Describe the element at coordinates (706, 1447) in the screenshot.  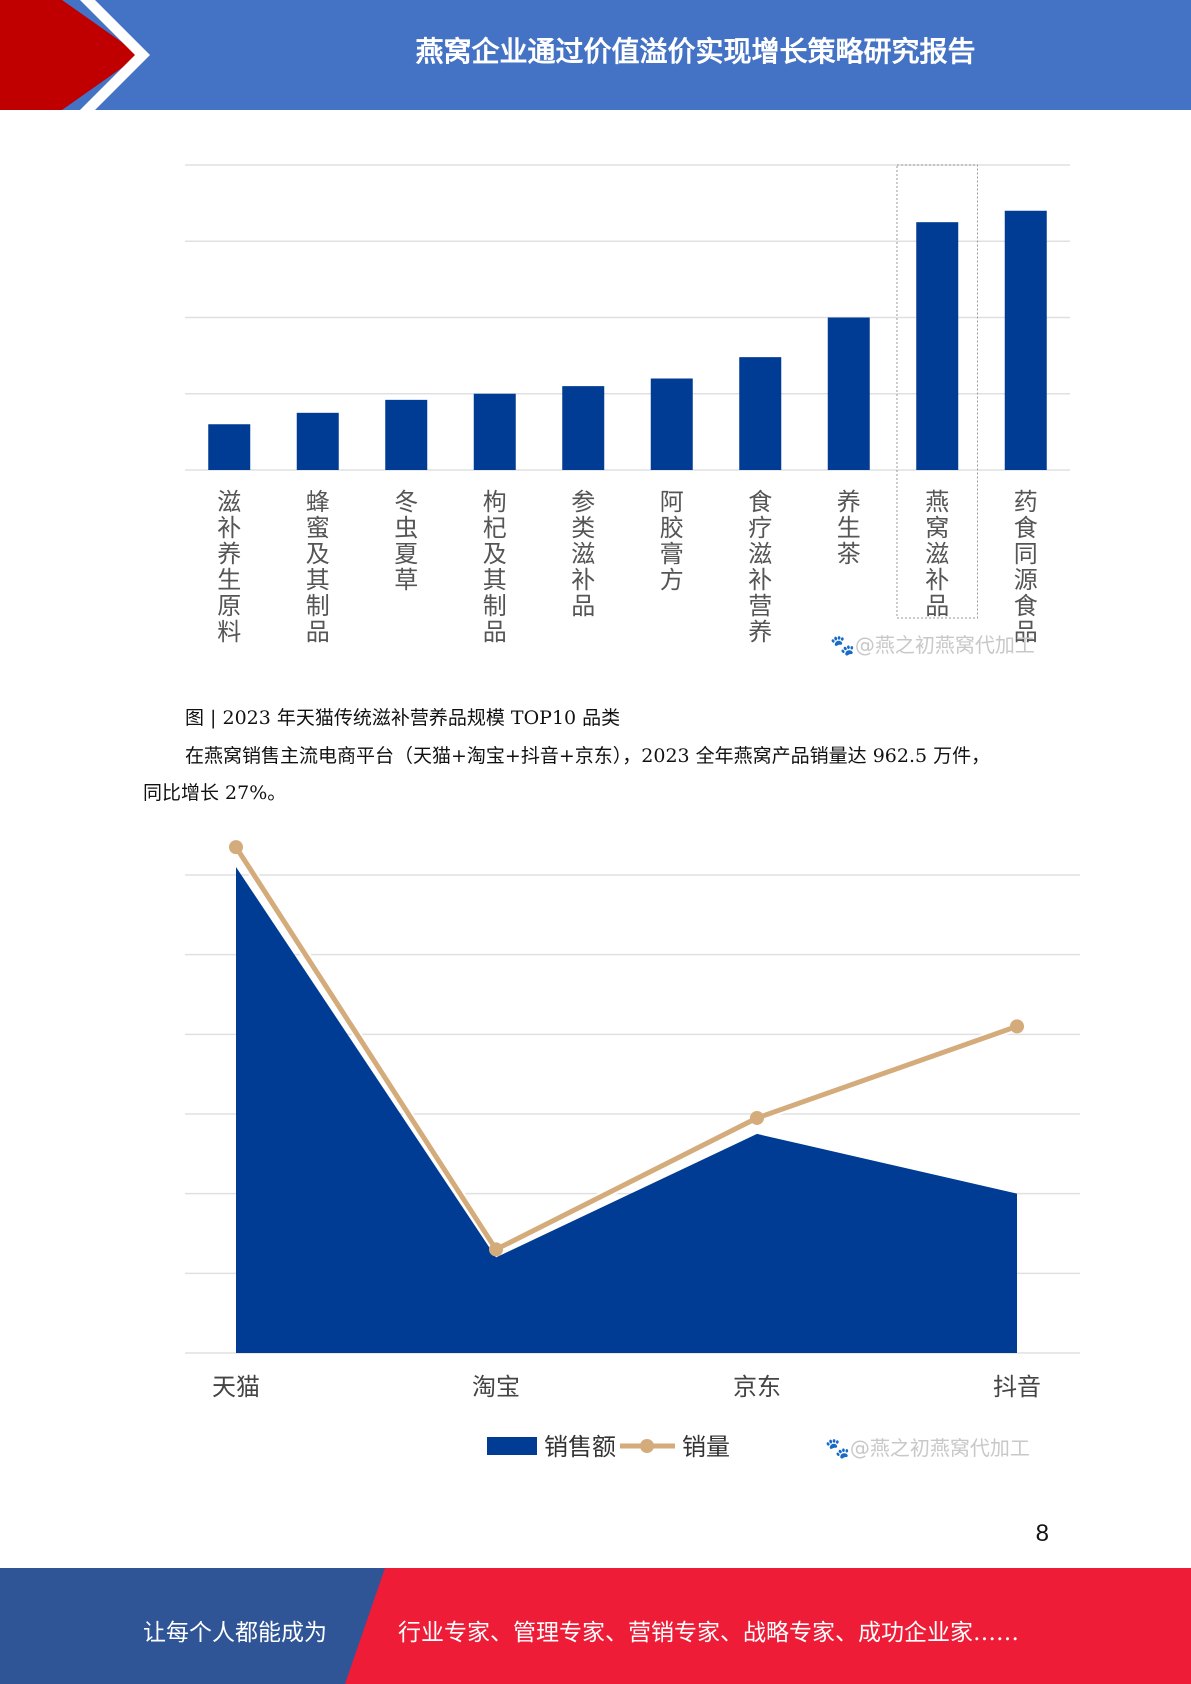
I see `legend-label-sales-volume: 销量` at that location.